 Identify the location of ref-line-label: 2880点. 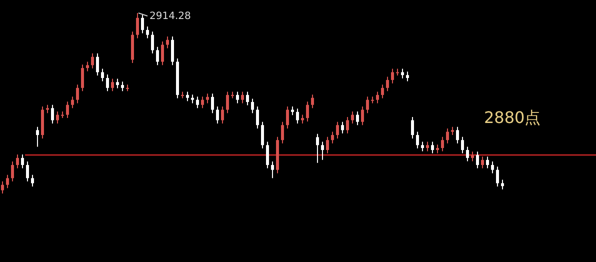
(512, 118).